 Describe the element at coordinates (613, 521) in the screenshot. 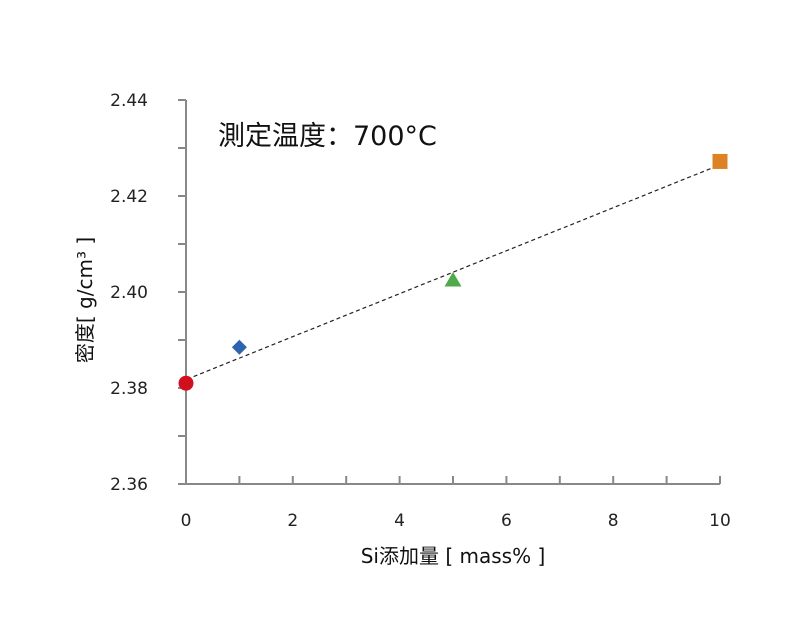

I see `x-tick-label: 8` at that location.